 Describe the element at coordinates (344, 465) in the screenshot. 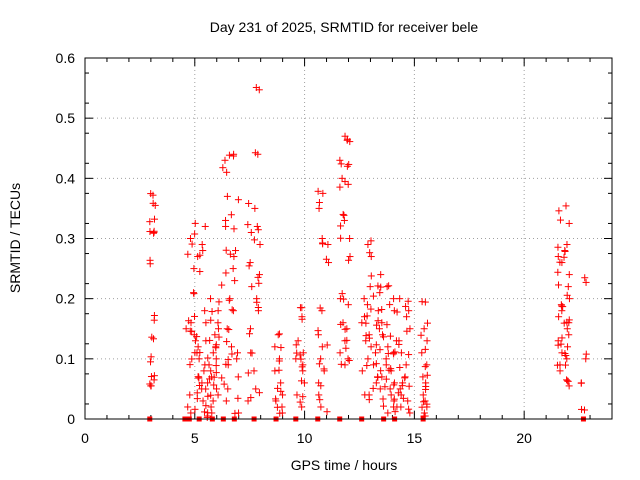

I see `x-axis-title: GPS time / hours` at that location.